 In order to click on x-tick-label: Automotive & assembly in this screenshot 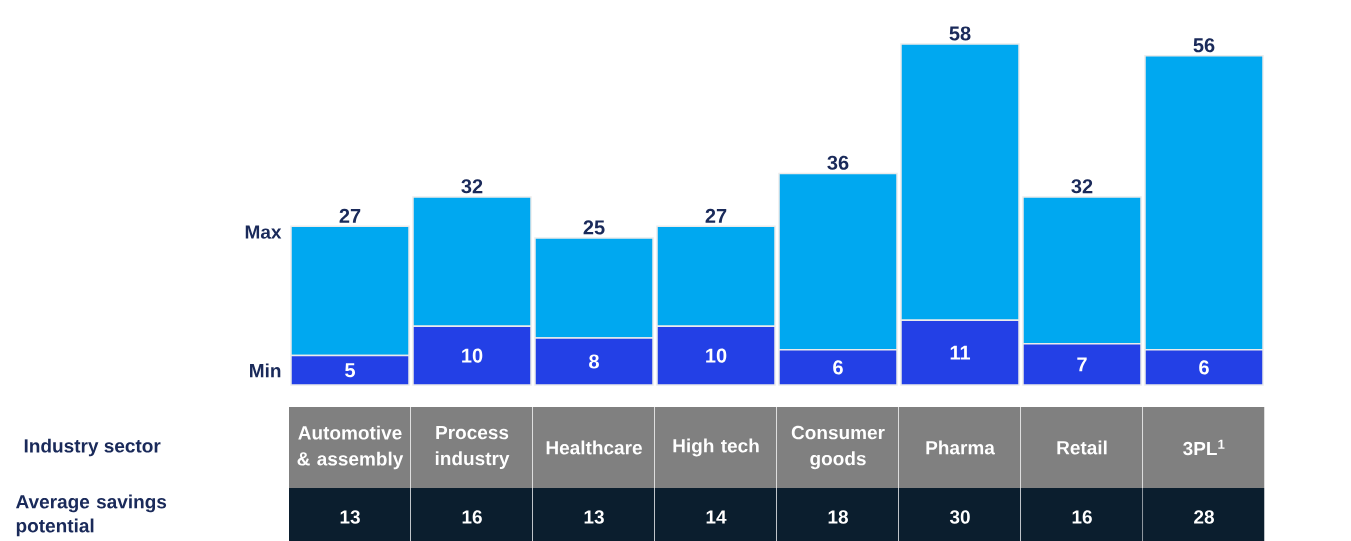, I will do `click(350, 447)`.